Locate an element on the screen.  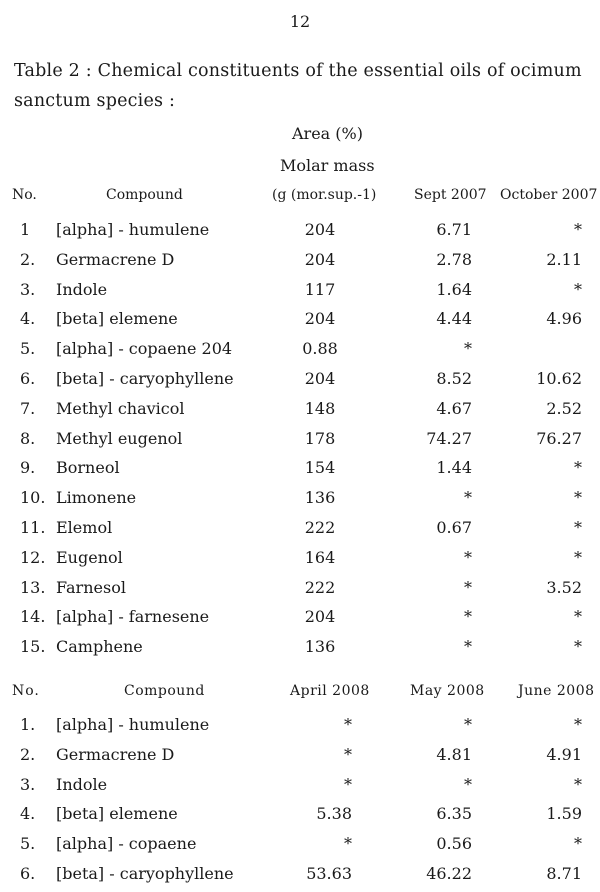
may-2008-value: 6.35 is located at coordinates (454, 814).